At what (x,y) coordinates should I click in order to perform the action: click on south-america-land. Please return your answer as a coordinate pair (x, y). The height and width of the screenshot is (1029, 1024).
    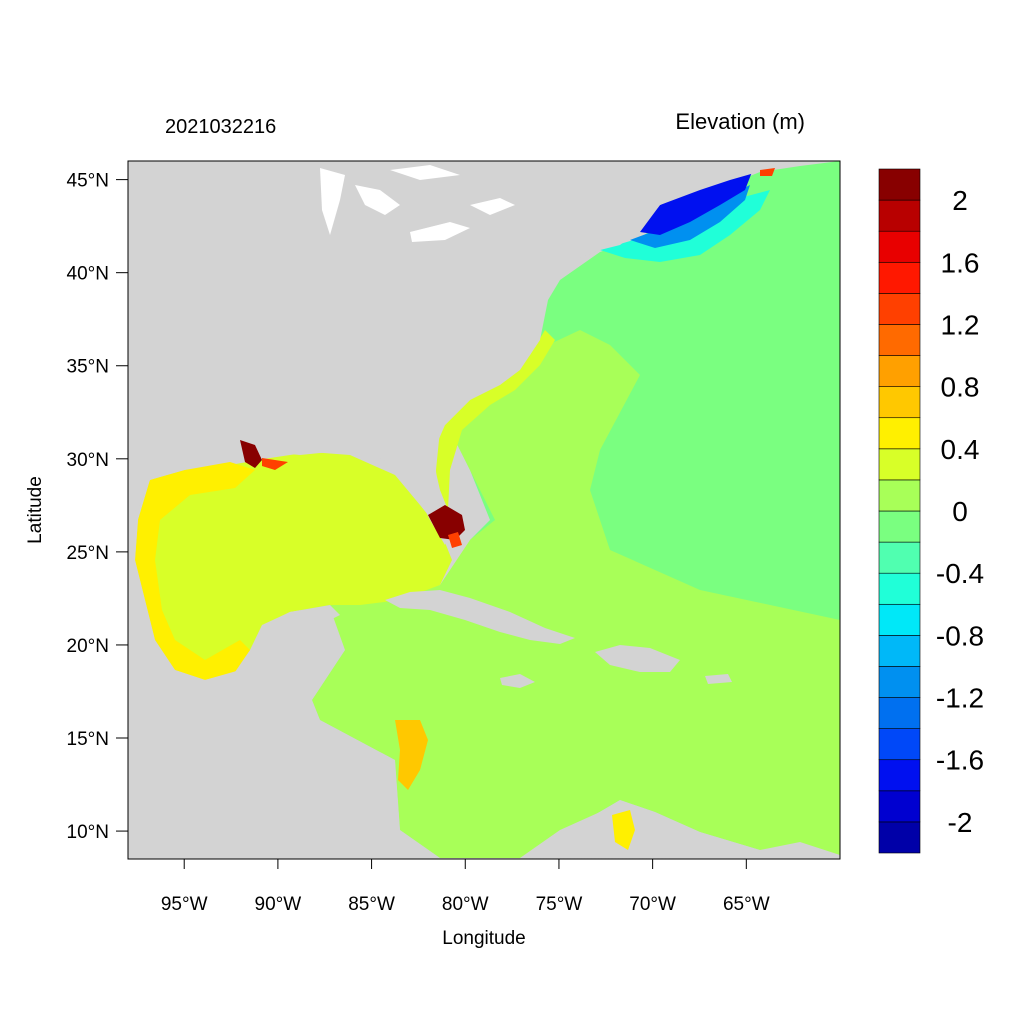
    Looking at the image, I should click on (680, 829).